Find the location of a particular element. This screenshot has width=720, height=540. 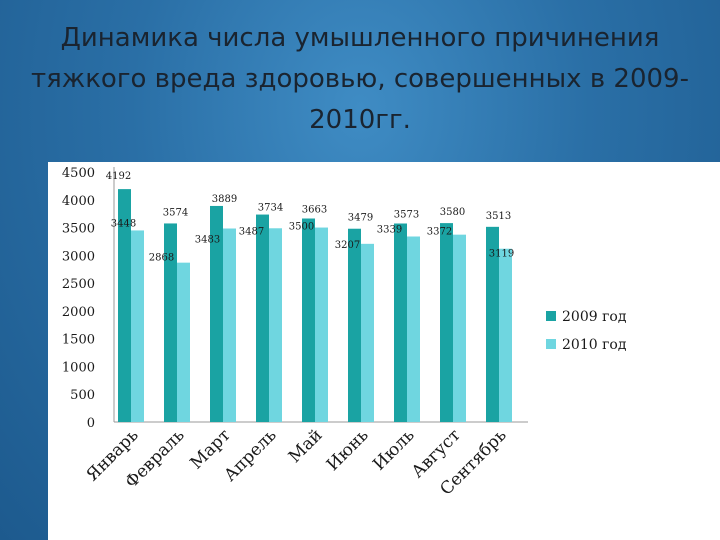

data-label: 3339 is located at coordinates (389, 230).